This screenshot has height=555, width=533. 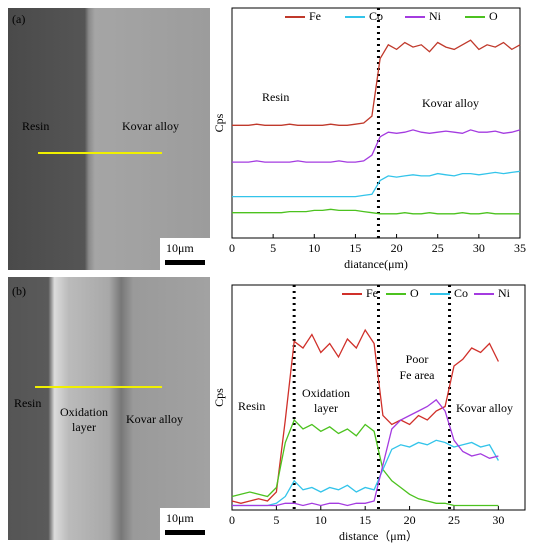 I want to click on image-label: Oxidation, so click(x=84, y=412).